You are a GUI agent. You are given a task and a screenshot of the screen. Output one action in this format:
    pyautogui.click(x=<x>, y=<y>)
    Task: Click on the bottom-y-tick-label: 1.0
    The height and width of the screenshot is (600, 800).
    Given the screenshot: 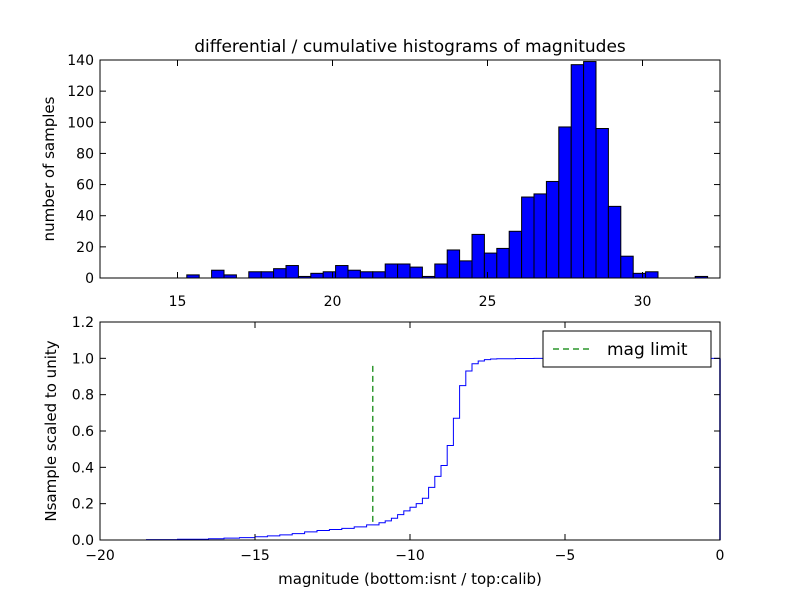 What is the action you would take?
    pyautogui.click(x=83, y=359)
    